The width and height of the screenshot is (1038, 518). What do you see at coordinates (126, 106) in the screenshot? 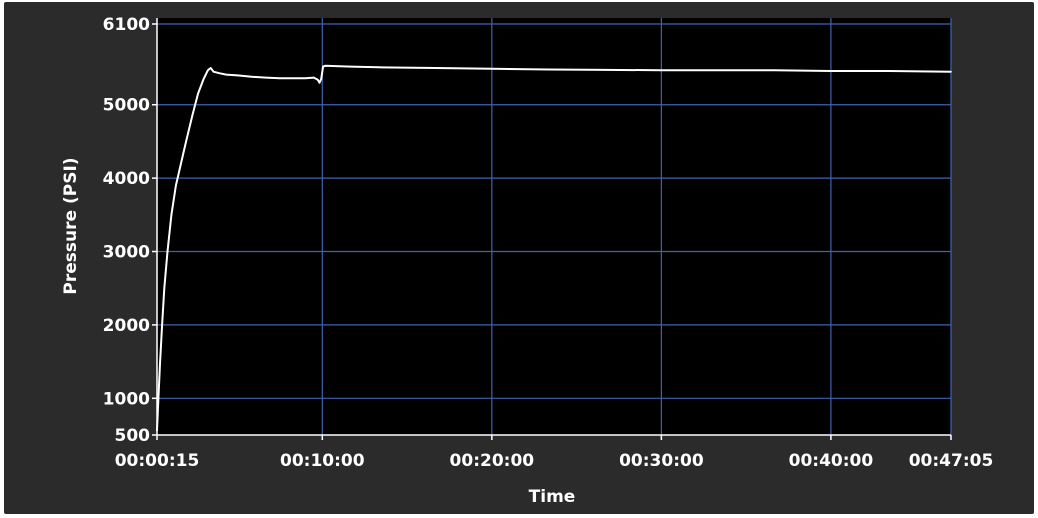
I see `y-tick-label: 5000` at bounding box center [126, 106].